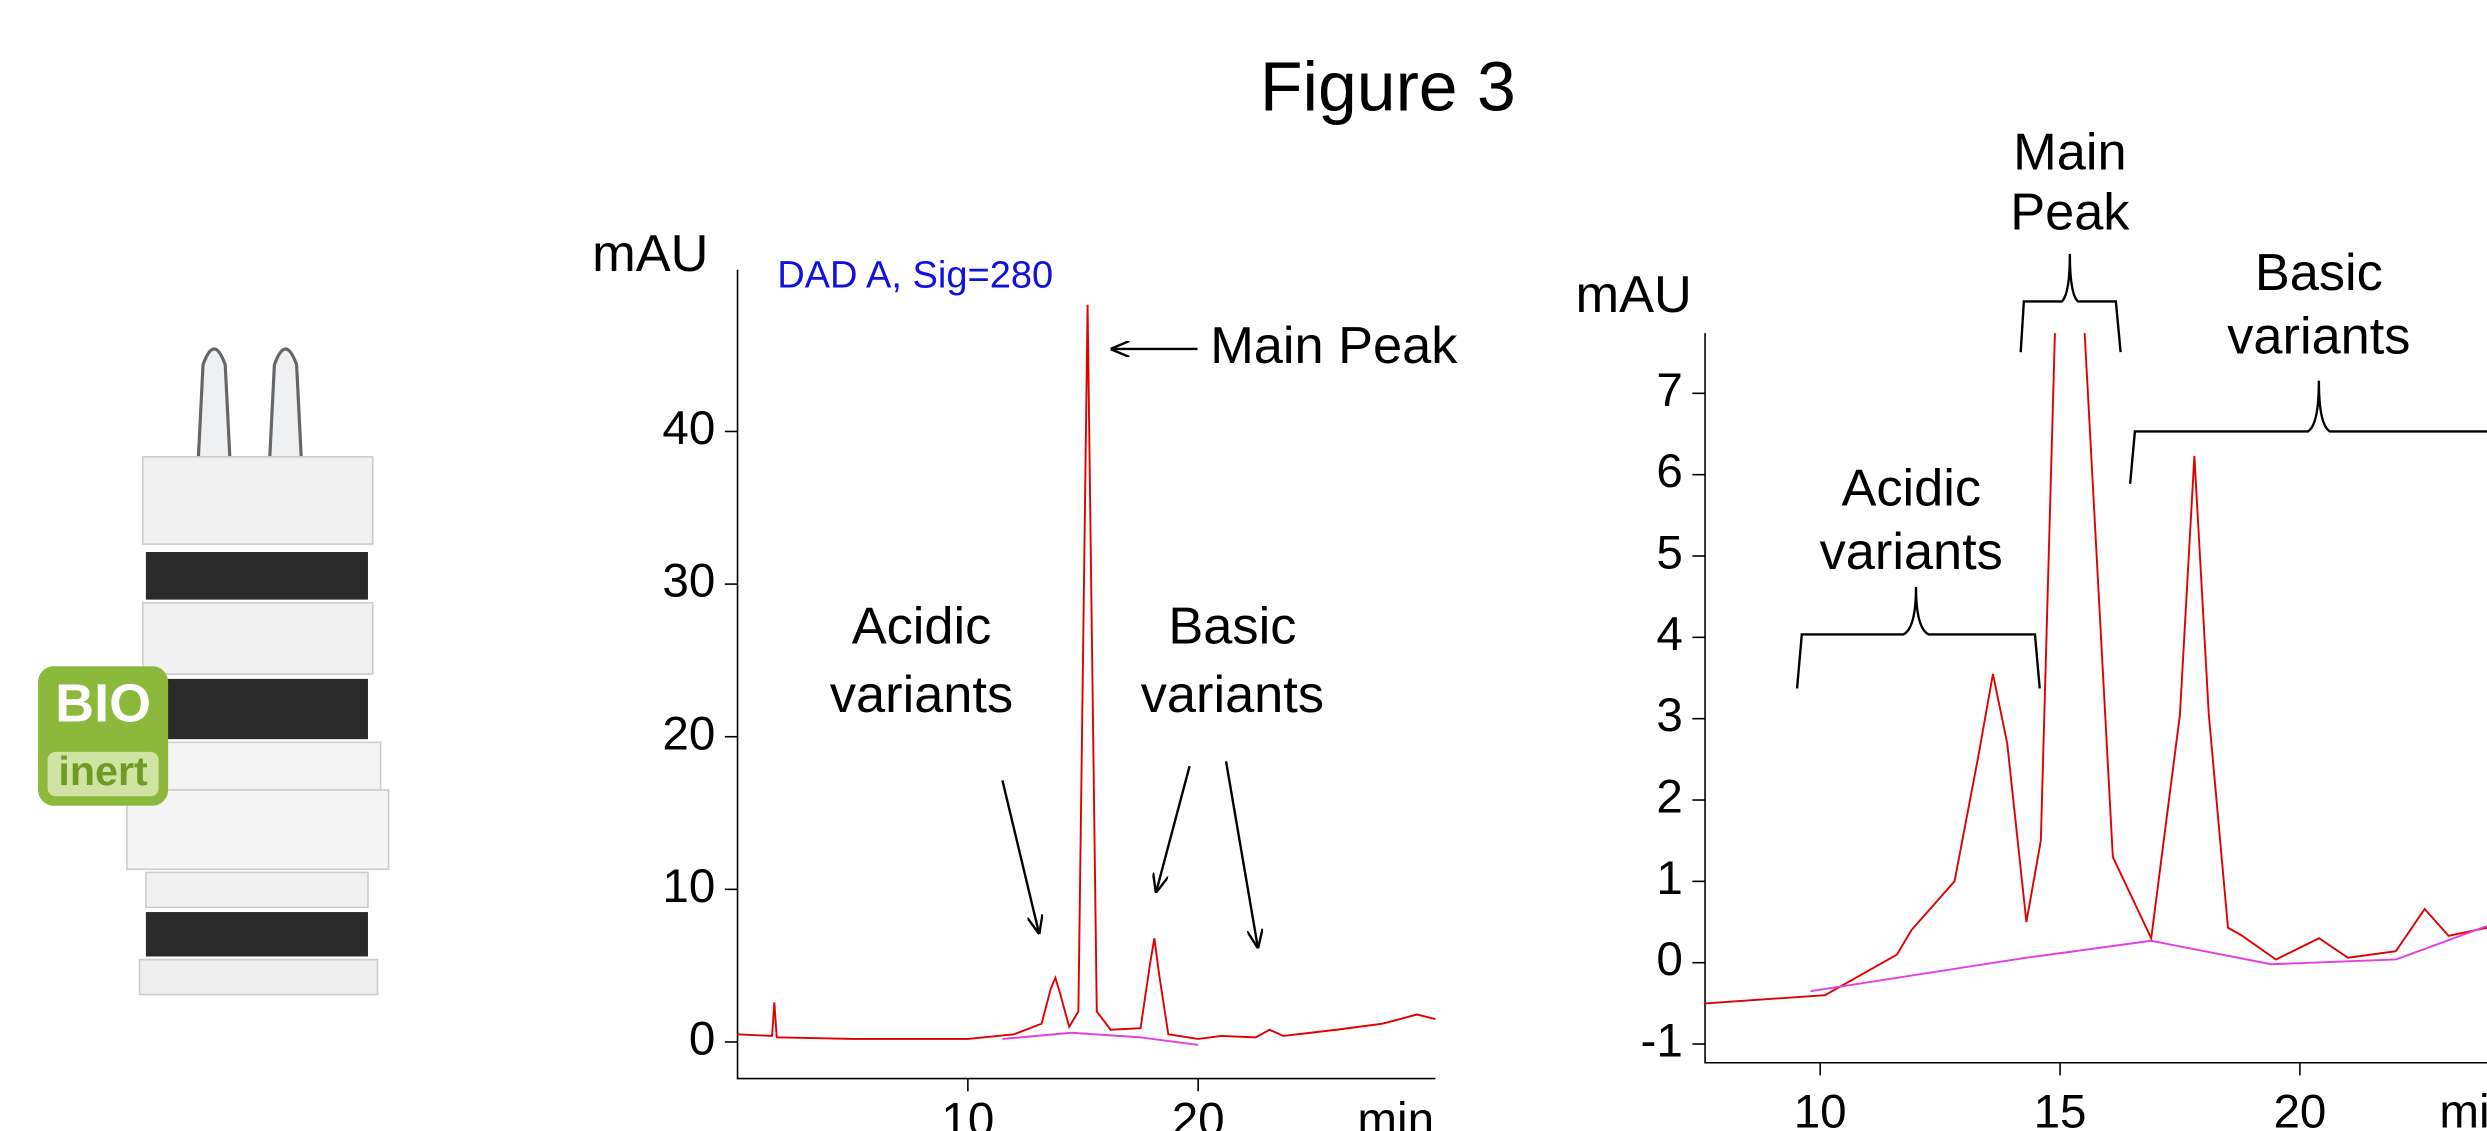 This screenshot has width=2487, height=1131. I want to click on y-tick-label: 1, so click(1669, 878).